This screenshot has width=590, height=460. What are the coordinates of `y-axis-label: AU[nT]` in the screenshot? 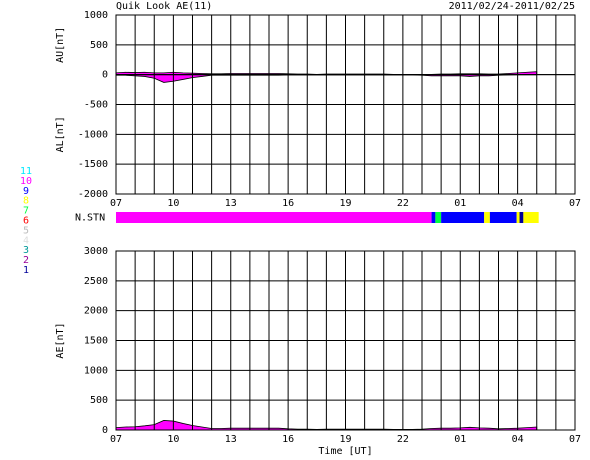 It's located at (60, 45).